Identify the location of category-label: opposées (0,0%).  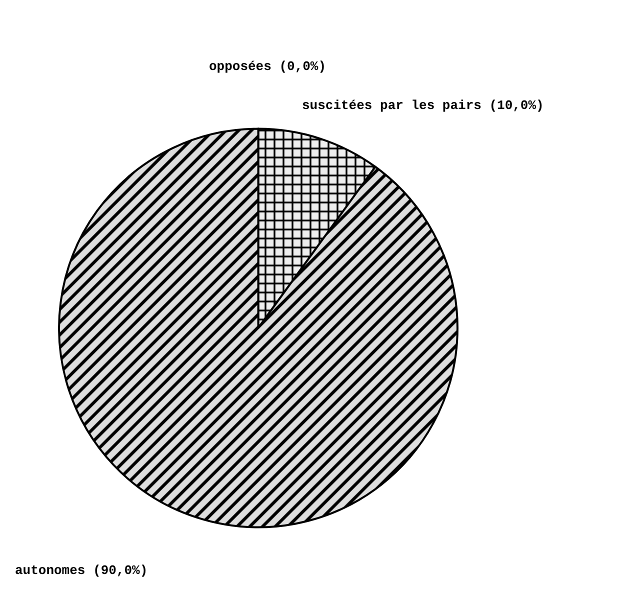
(267, 66).